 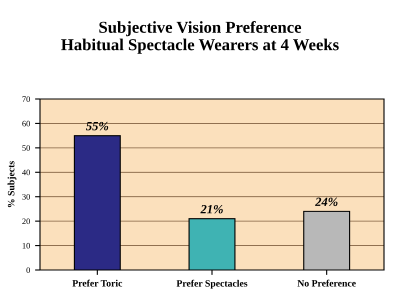 I want to click on data-label: 24%, so click(x=326, y=202).